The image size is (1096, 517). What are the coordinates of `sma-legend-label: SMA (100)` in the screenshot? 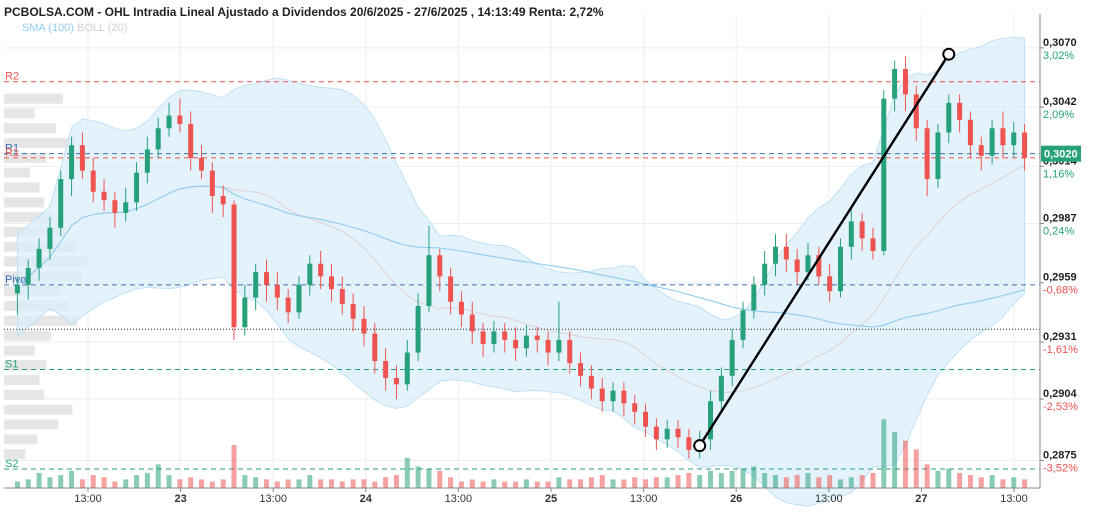 It's located at (48, 28).